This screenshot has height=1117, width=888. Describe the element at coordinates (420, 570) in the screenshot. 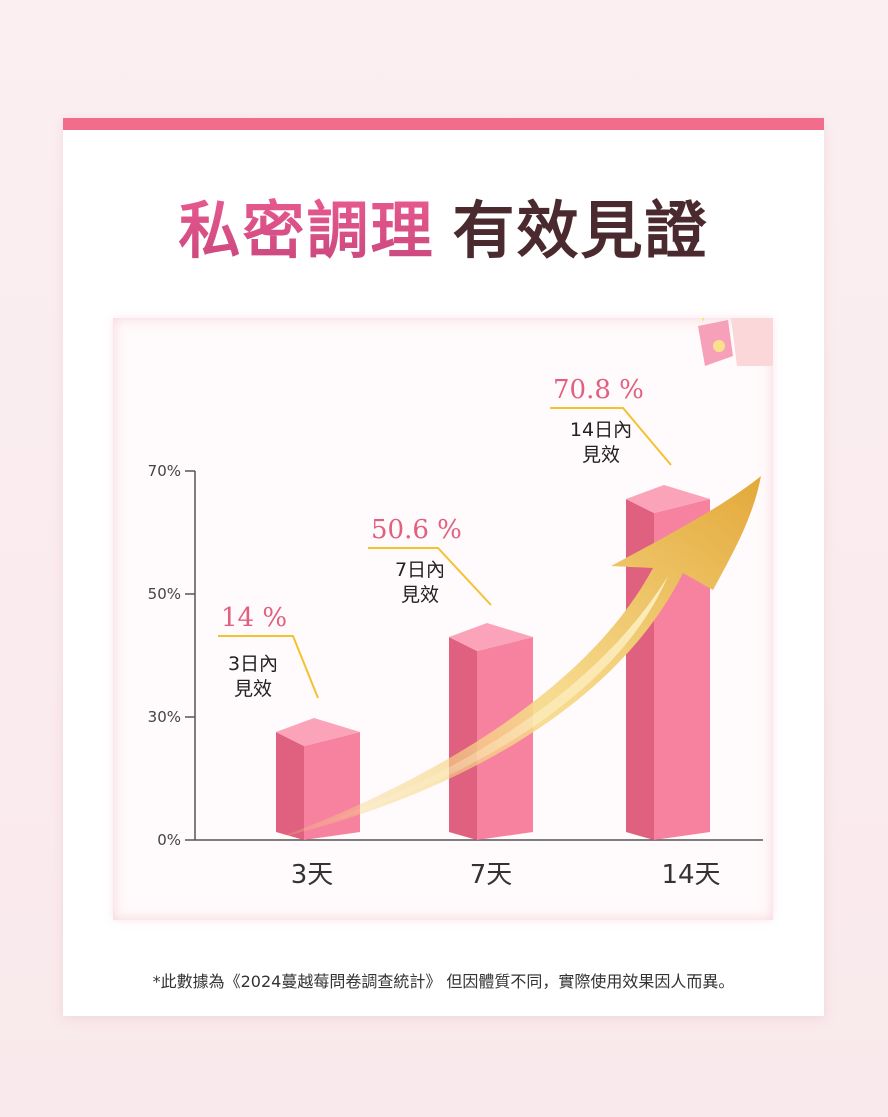

I see `callout-text: 7日內` at that location.